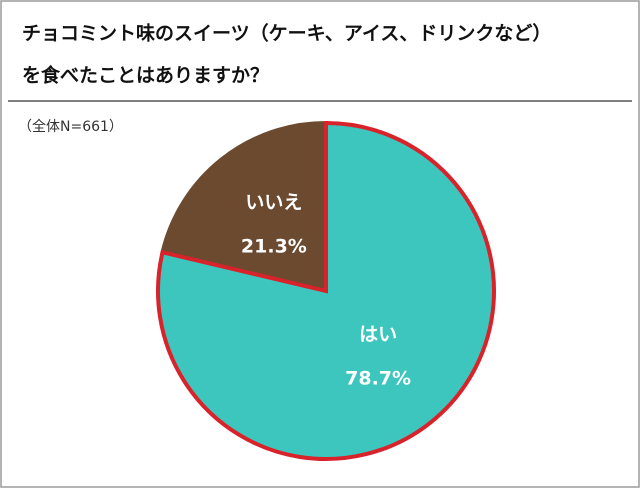 The image size is (640, 488). Describe the element at coordinates (274, 247) in the screenshot. I see `value-label: 21.3%` at that location.